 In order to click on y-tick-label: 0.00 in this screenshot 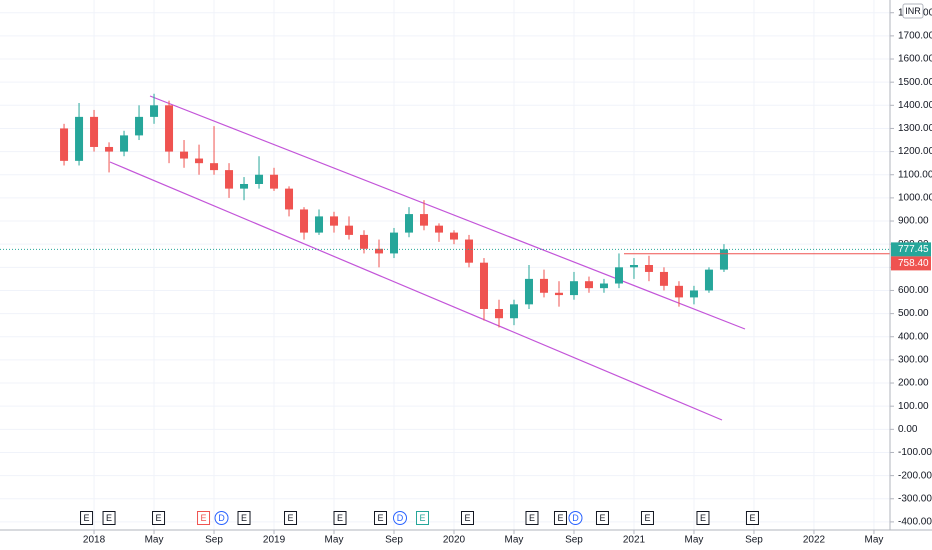, I will do `click(908, 429)`.